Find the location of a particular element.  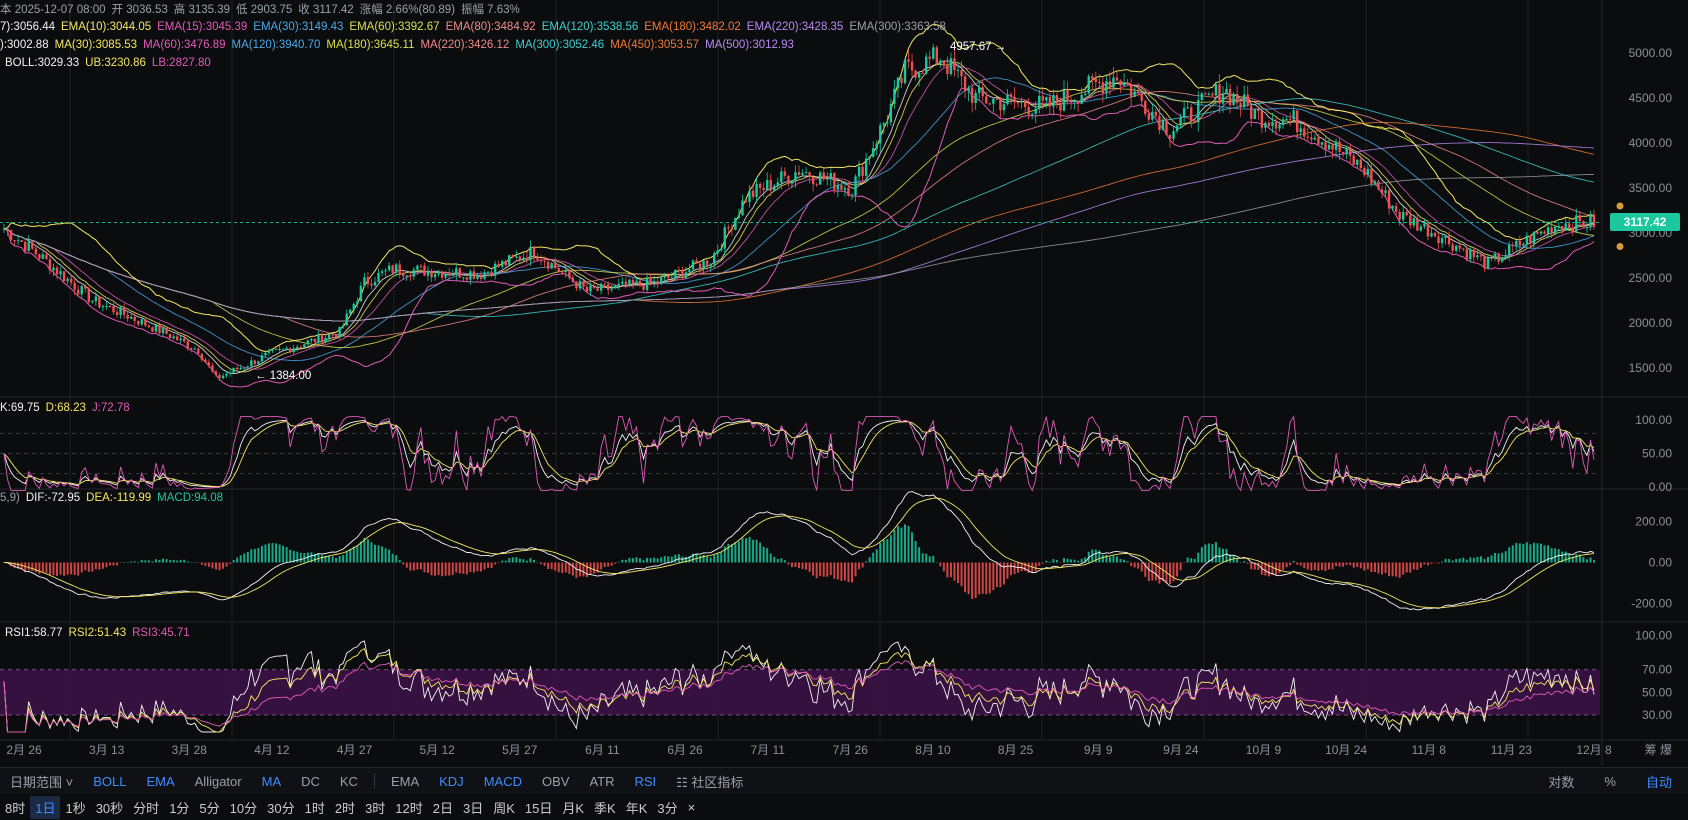

timeframe-option: × is located at coordinates (691, 807).